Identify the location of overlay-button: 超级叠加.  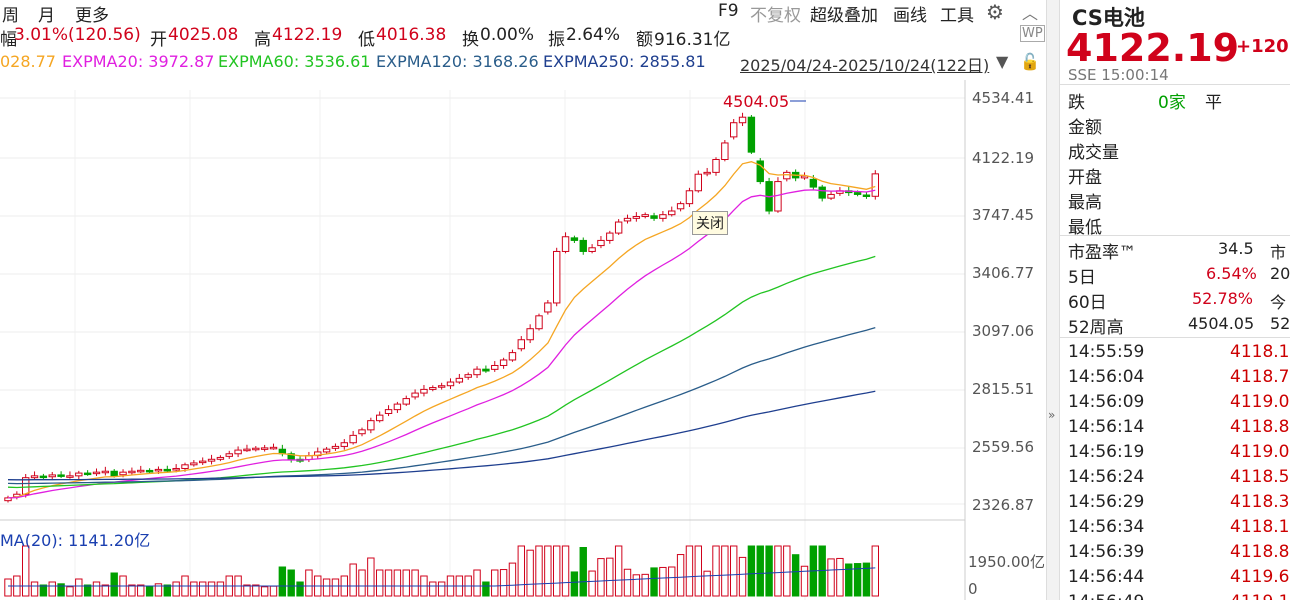
(844, 16).